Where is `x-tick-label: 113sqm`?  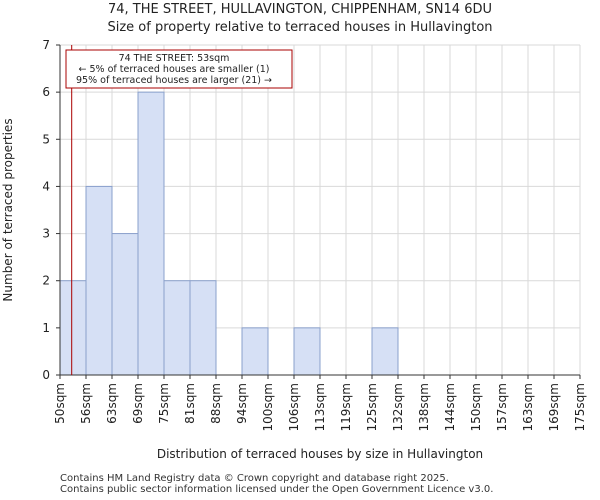 x-tick-label: 113sqm is located at coordinates (320, 407).